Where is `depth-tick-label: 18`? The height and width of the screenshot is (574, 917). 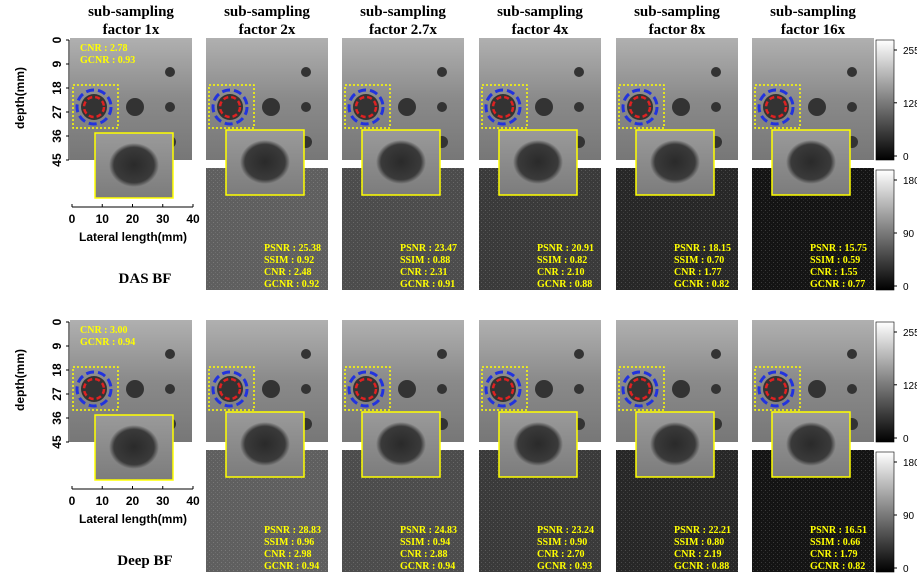
depth-tick-label: 18 is located at coordinates (57, 88).